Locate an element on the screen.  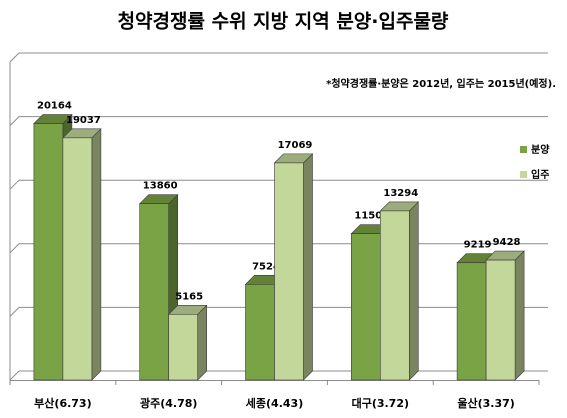
x-tick-label: 대구(3.72) is located at coordinates (380, 403).